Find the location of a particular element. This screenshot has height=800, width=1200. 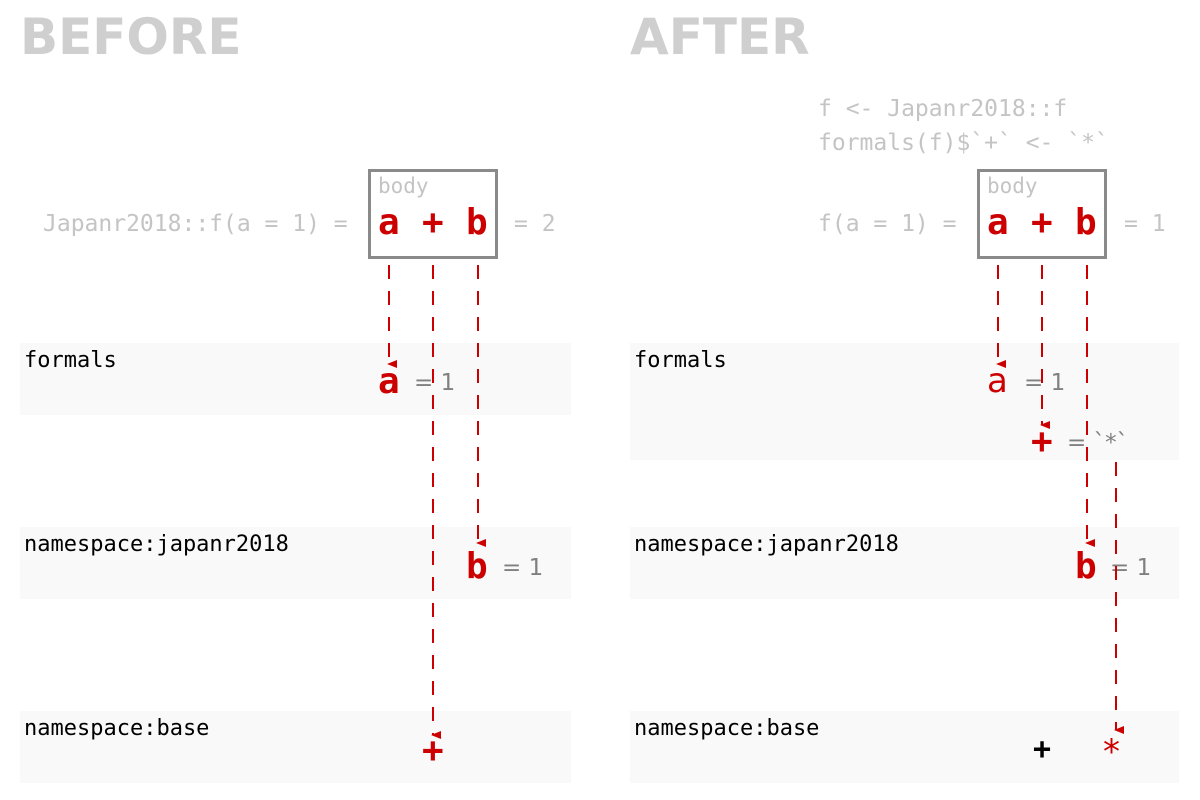

after-body-symbol-a: a is located at coordinates (998, 222).